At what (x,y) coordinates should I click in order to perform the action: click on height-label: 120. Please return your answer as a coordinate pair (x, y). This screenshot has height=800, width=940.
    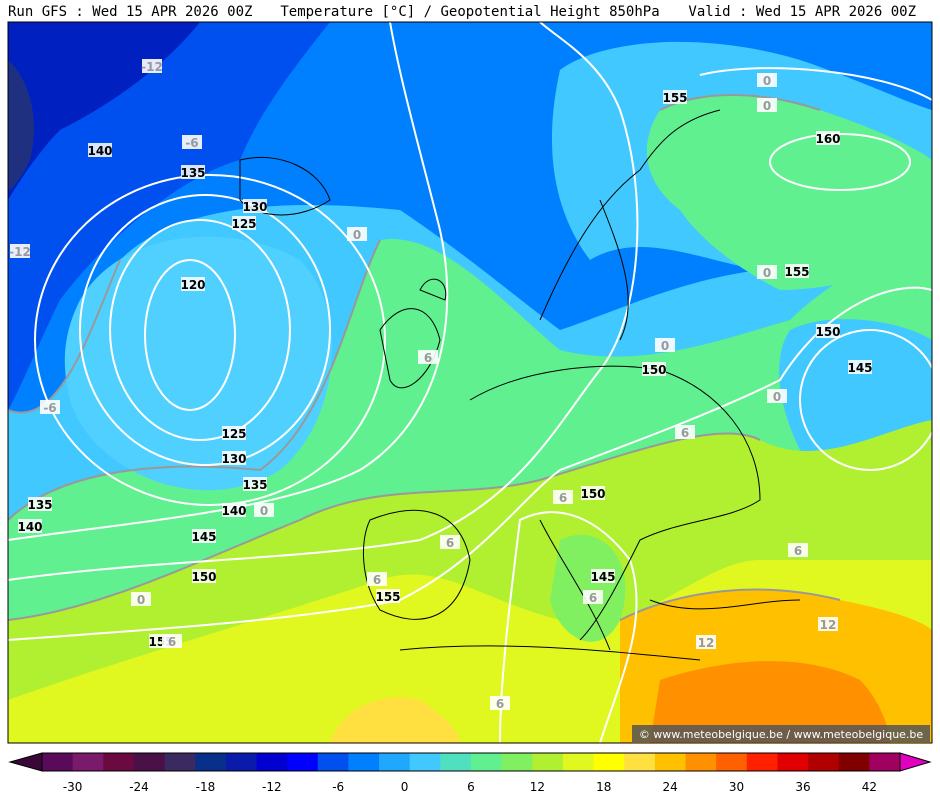
    Looking at the image, I should click on (192, 285).